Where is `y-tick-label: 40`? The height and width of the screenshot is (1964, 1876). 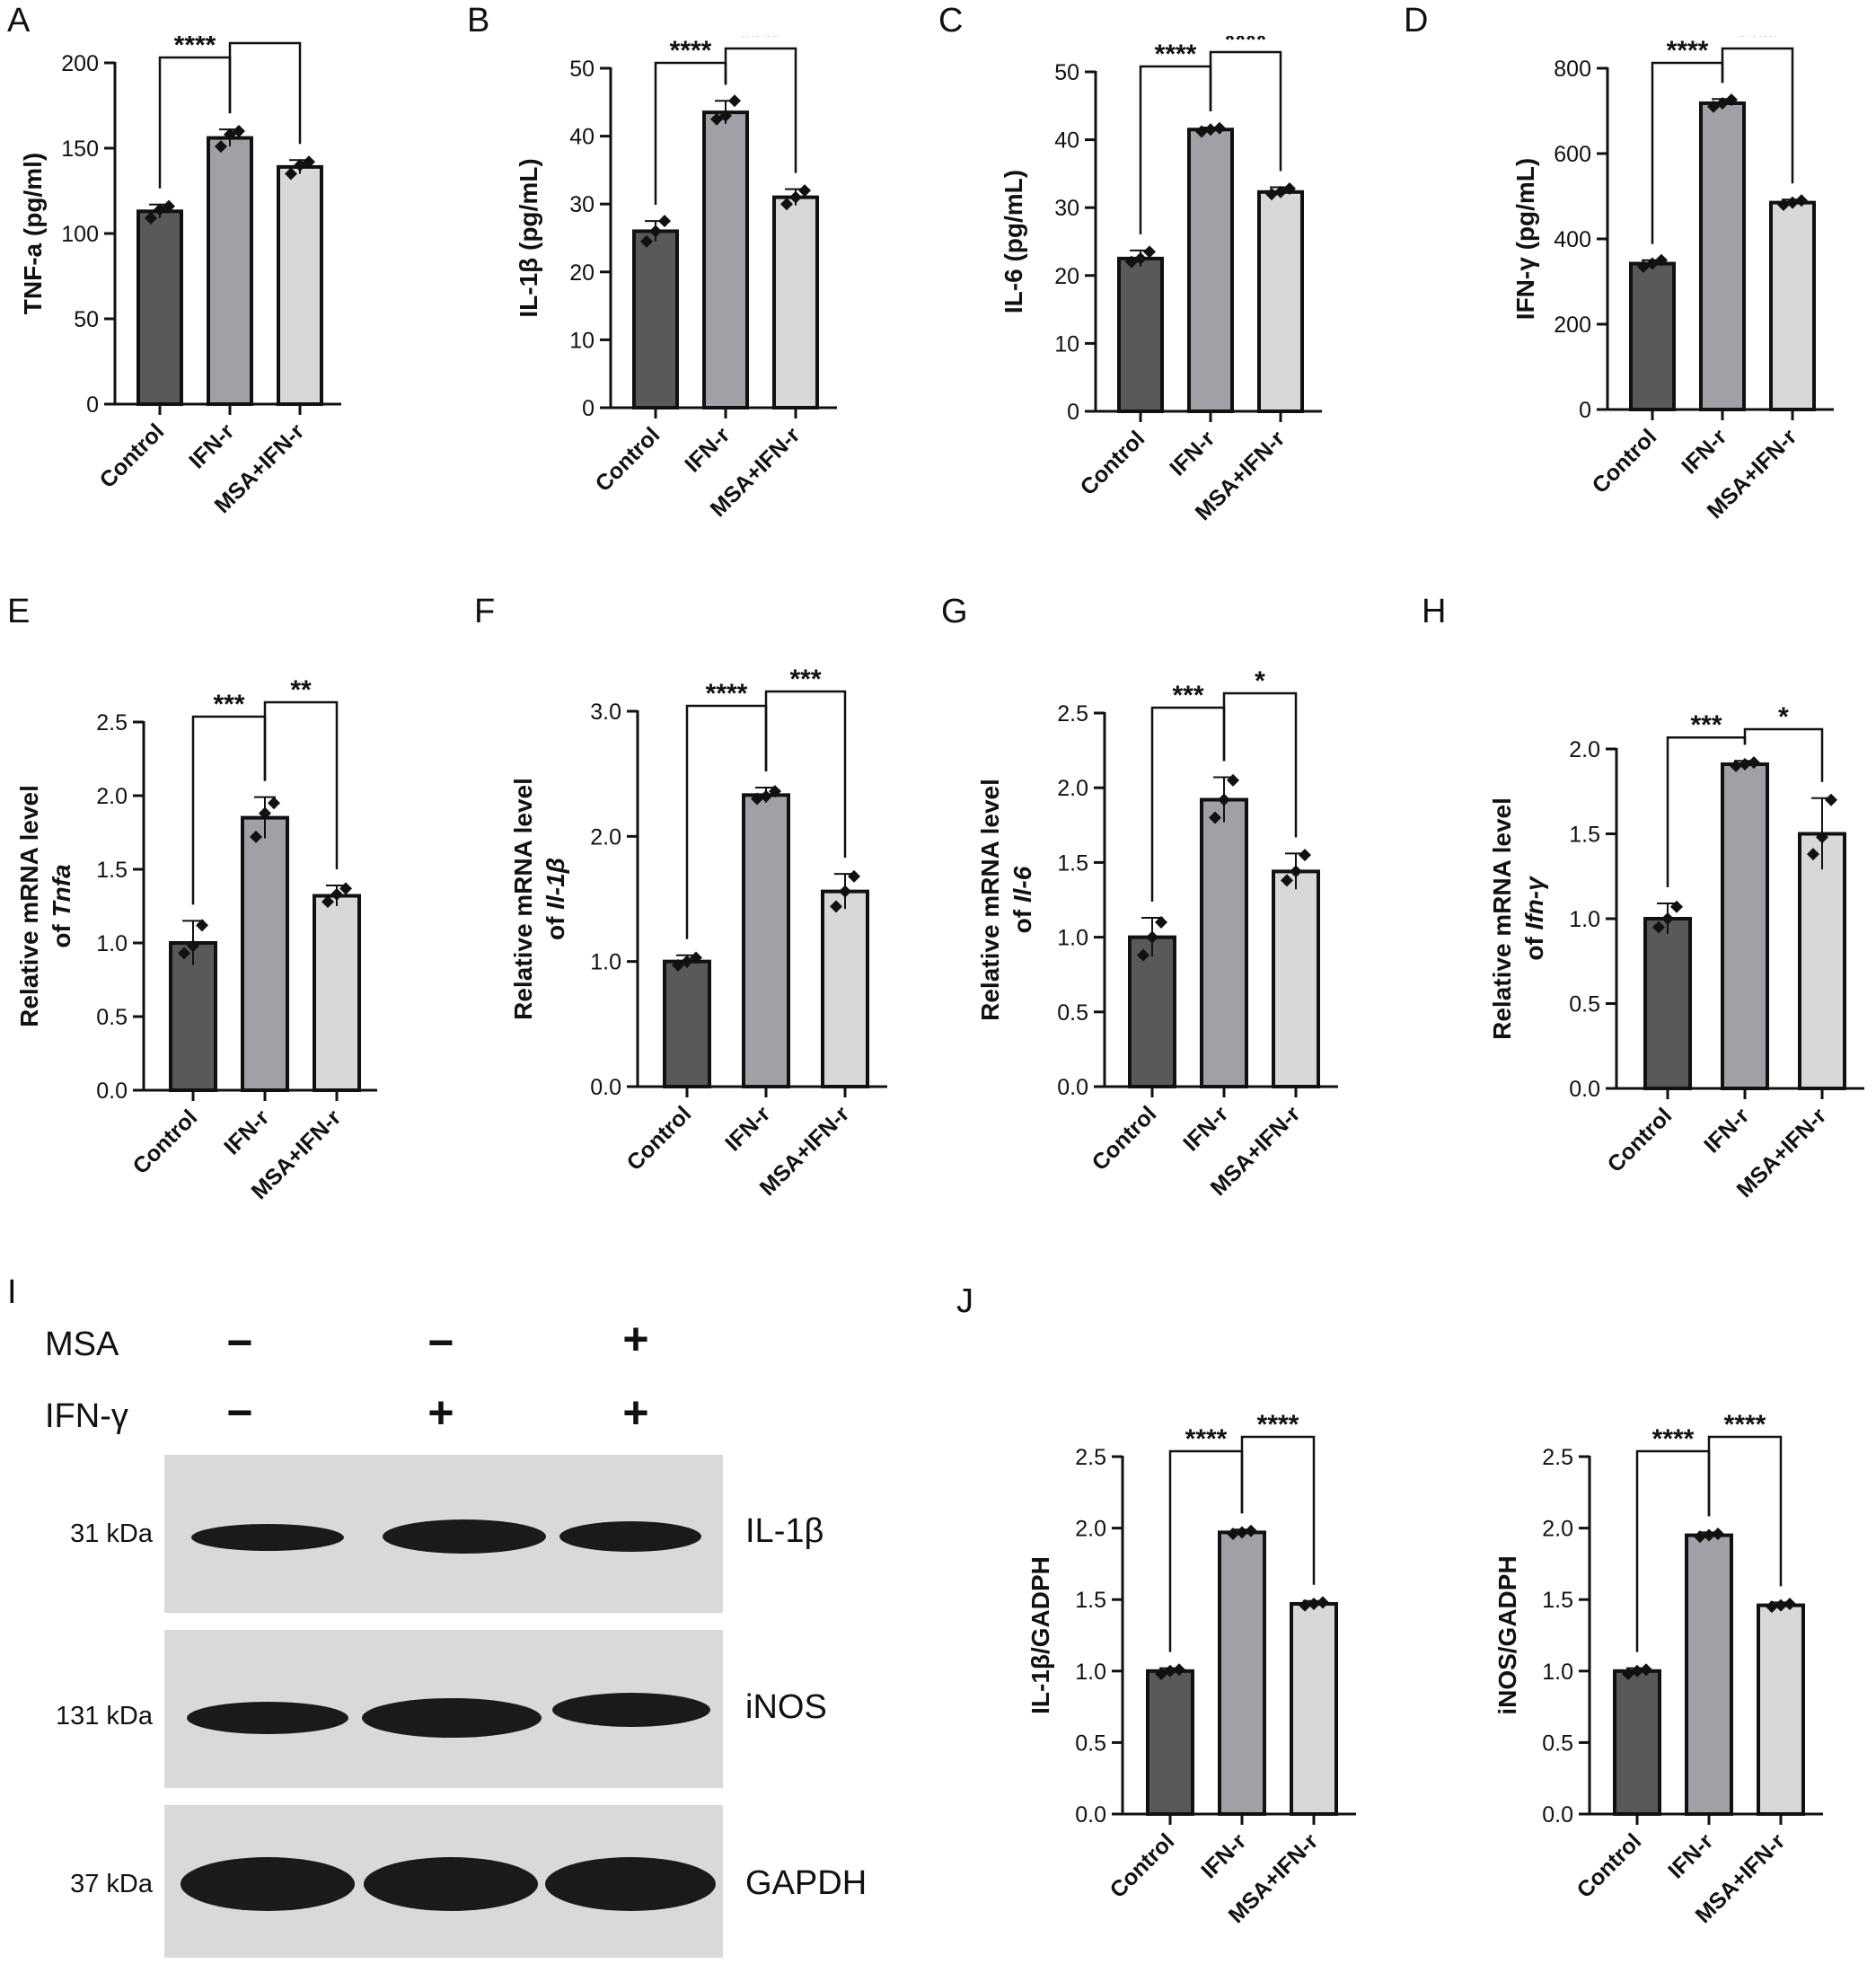 y-tick-label: 40 is located at coordinates (582, 137).